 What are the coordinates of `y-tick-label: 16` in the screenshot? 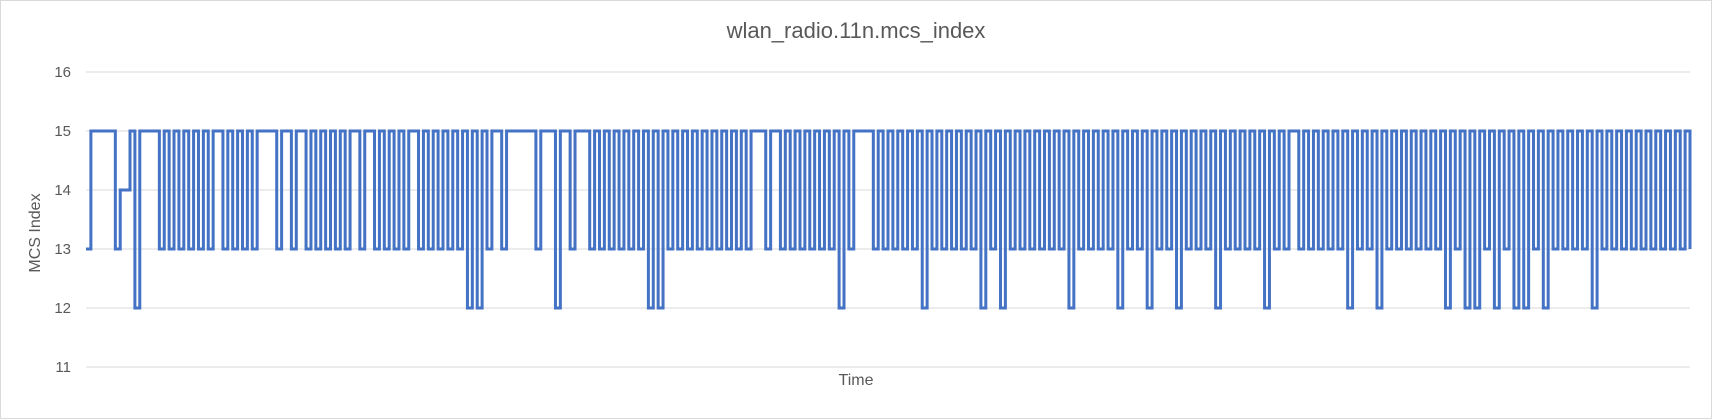 It's located at (62, 72).